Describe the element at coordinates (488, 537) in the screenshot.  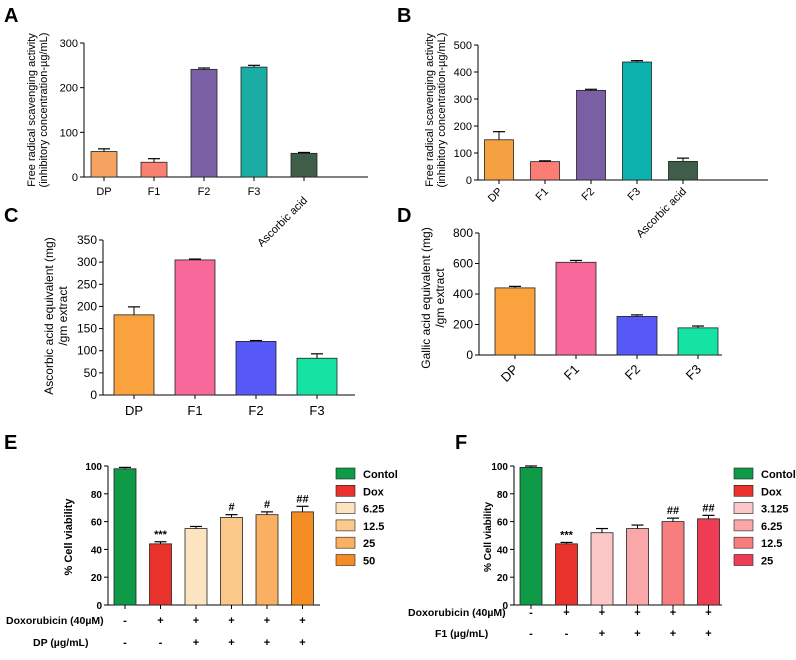
I see `panel-f-ylabel: % Cell viability` at that location.